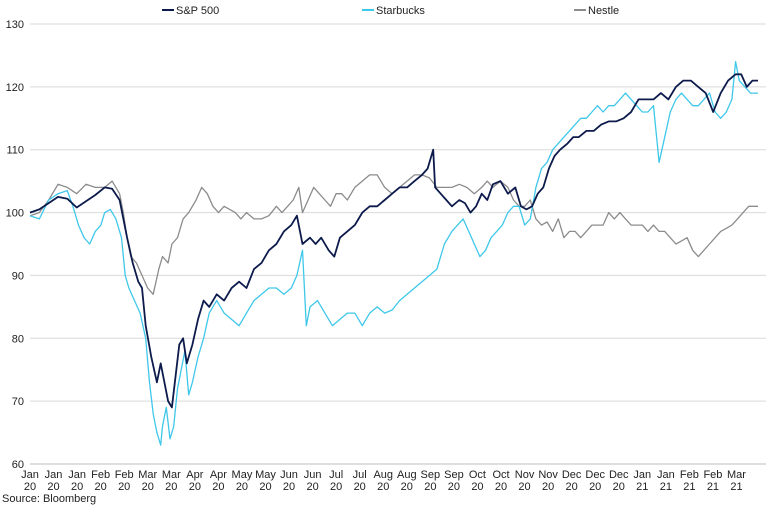 This screenshot has width=770, height=510. I want to click on y-tick-label: 60, so click(18, 465).